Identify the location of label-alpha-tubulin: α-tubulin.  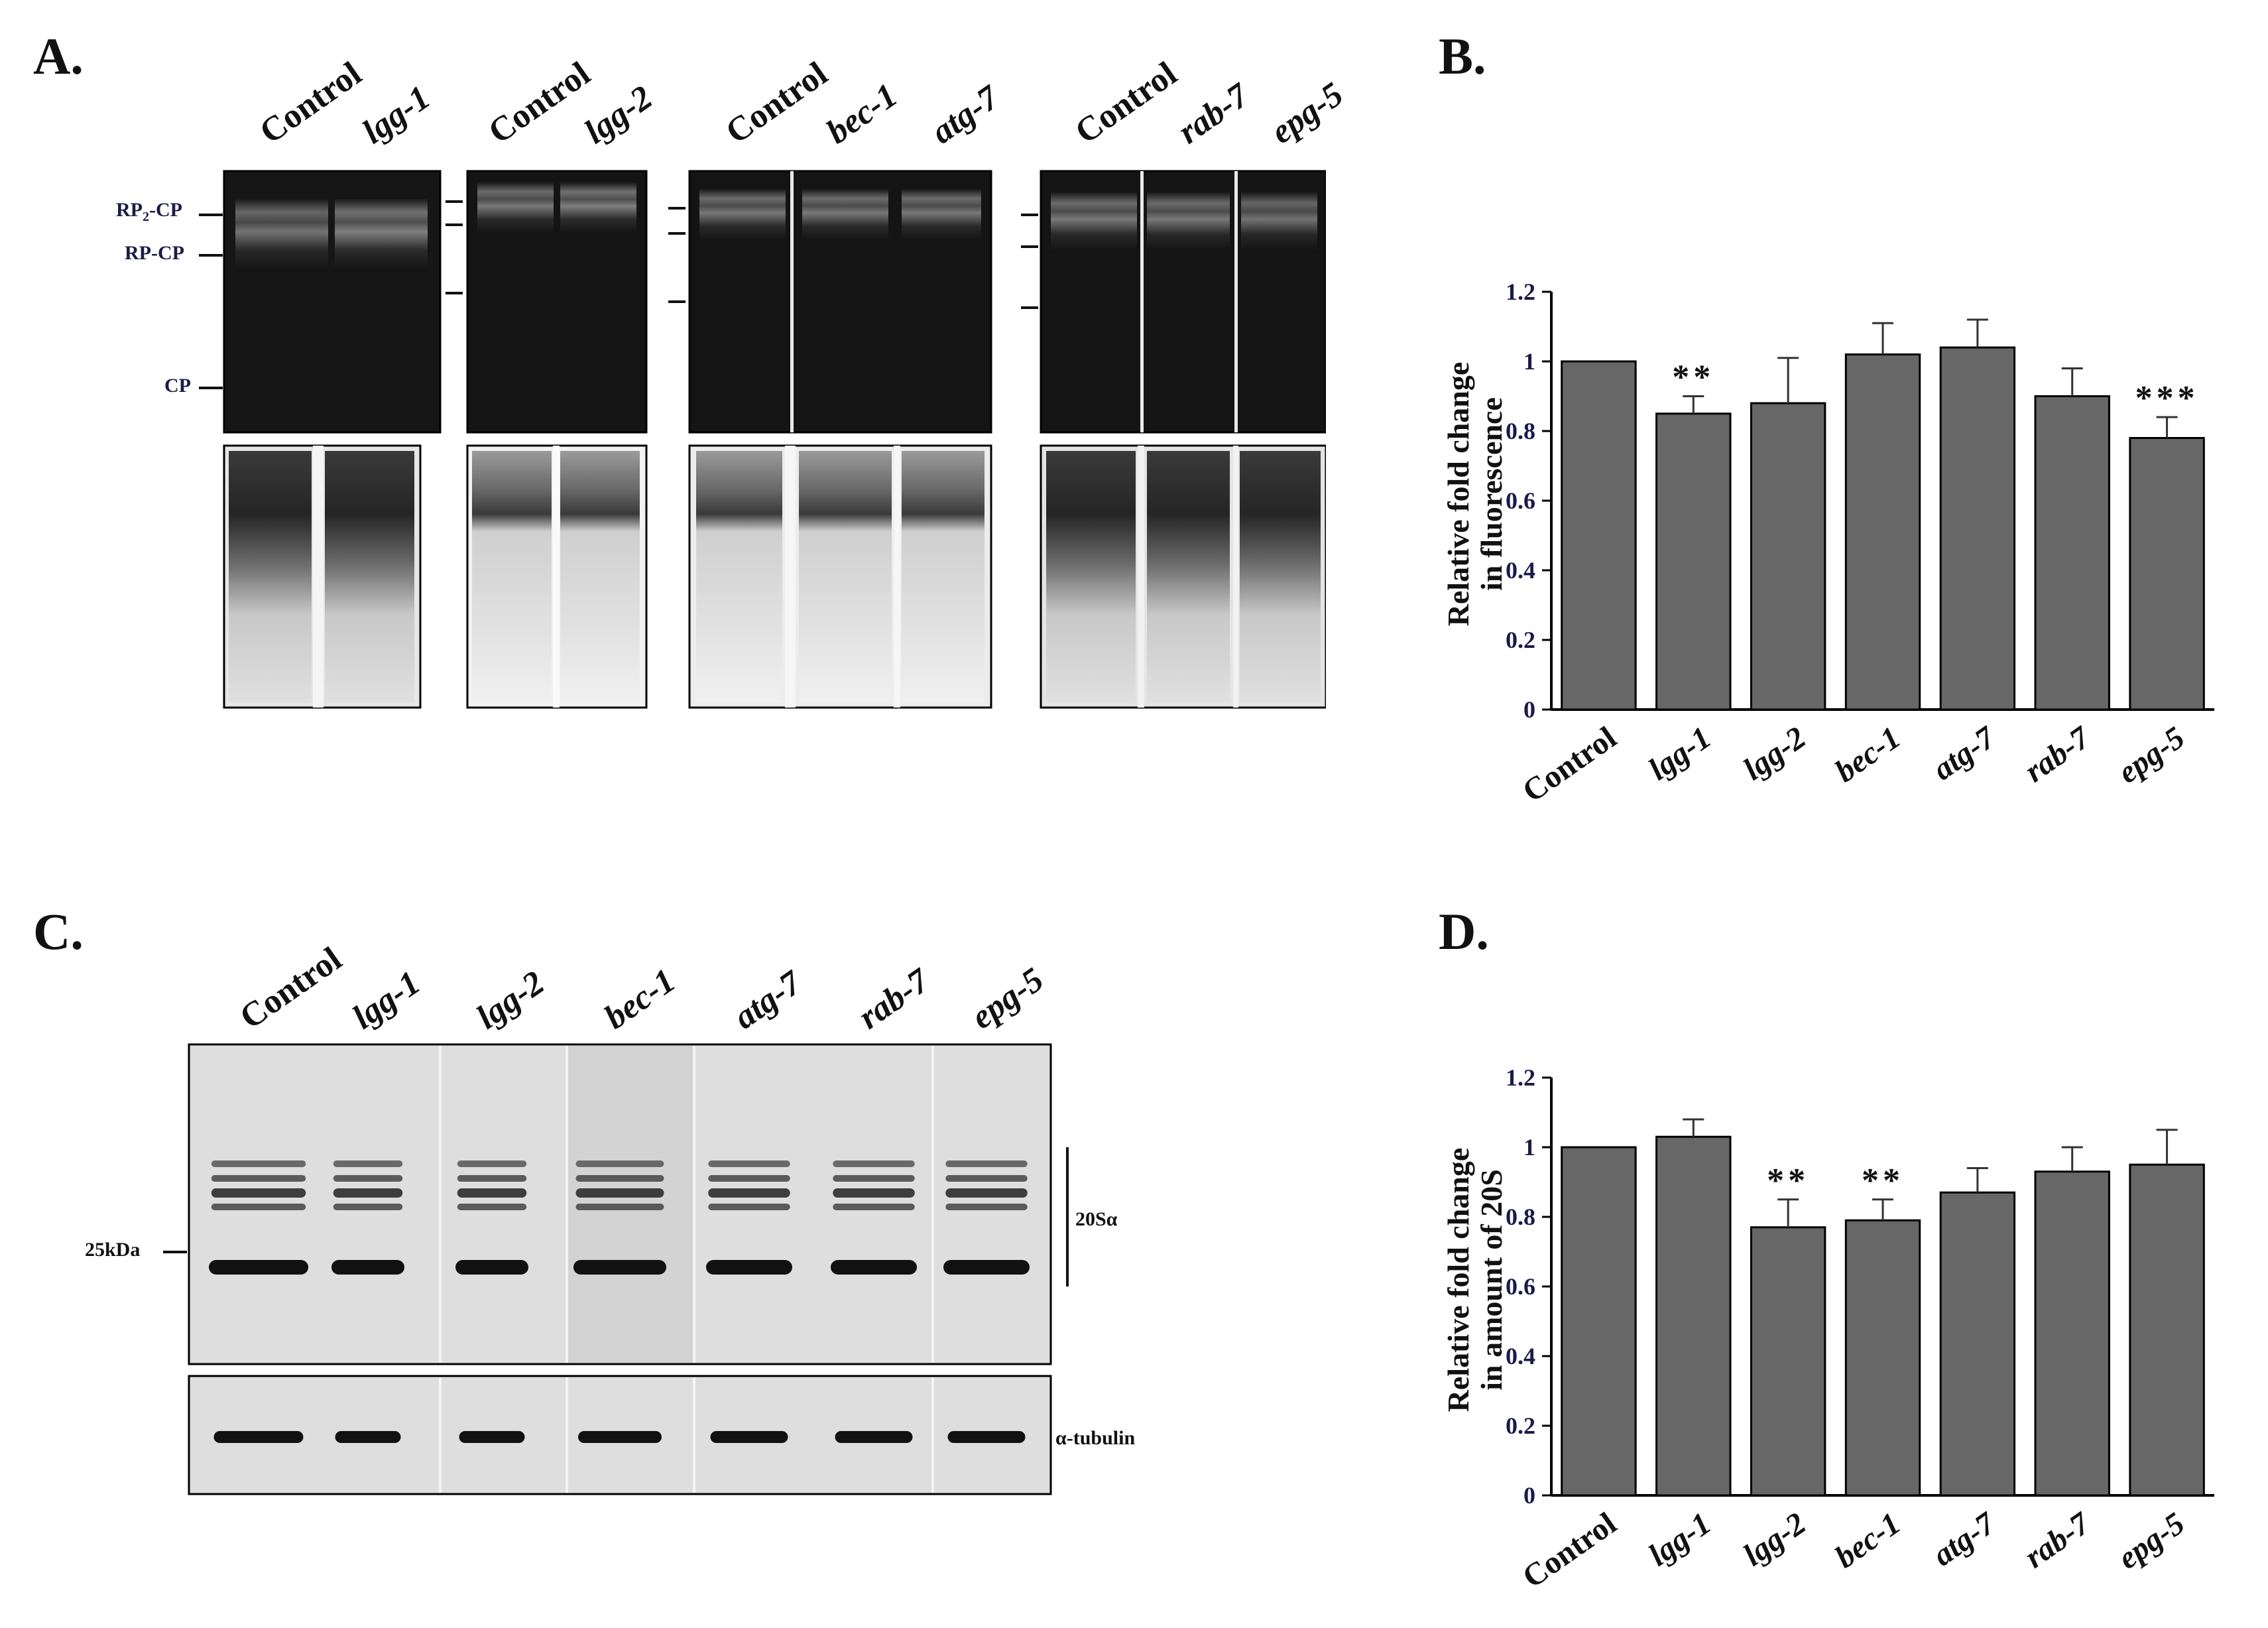
(1095, 1438).